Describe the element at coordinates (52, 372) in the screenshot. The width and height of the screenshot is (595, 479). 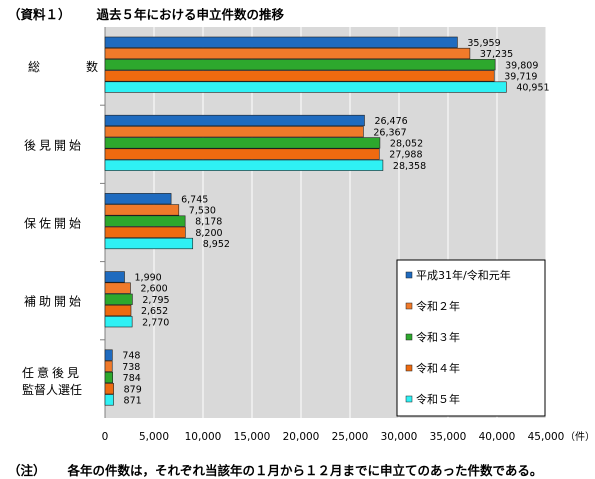
I see `category-label: 任意後見` at that location.